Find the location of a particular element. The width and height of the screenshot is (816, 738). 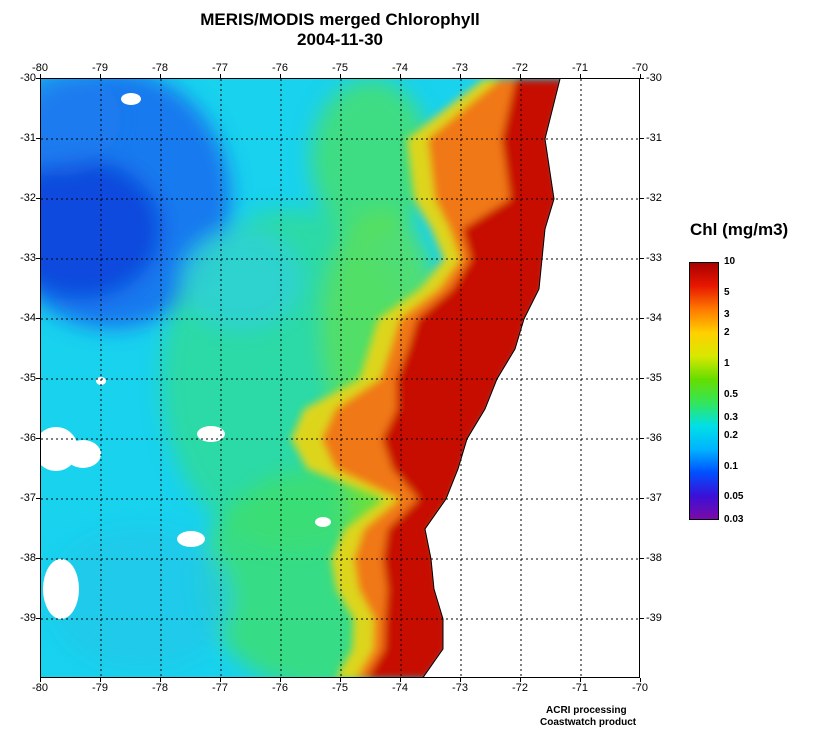

left-lat-label: -33 is located at coordinates (28, 258).